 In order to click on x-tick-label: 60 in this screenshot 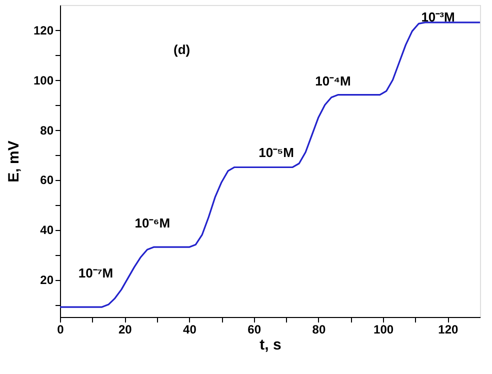, I will do `click(255, 329)`.